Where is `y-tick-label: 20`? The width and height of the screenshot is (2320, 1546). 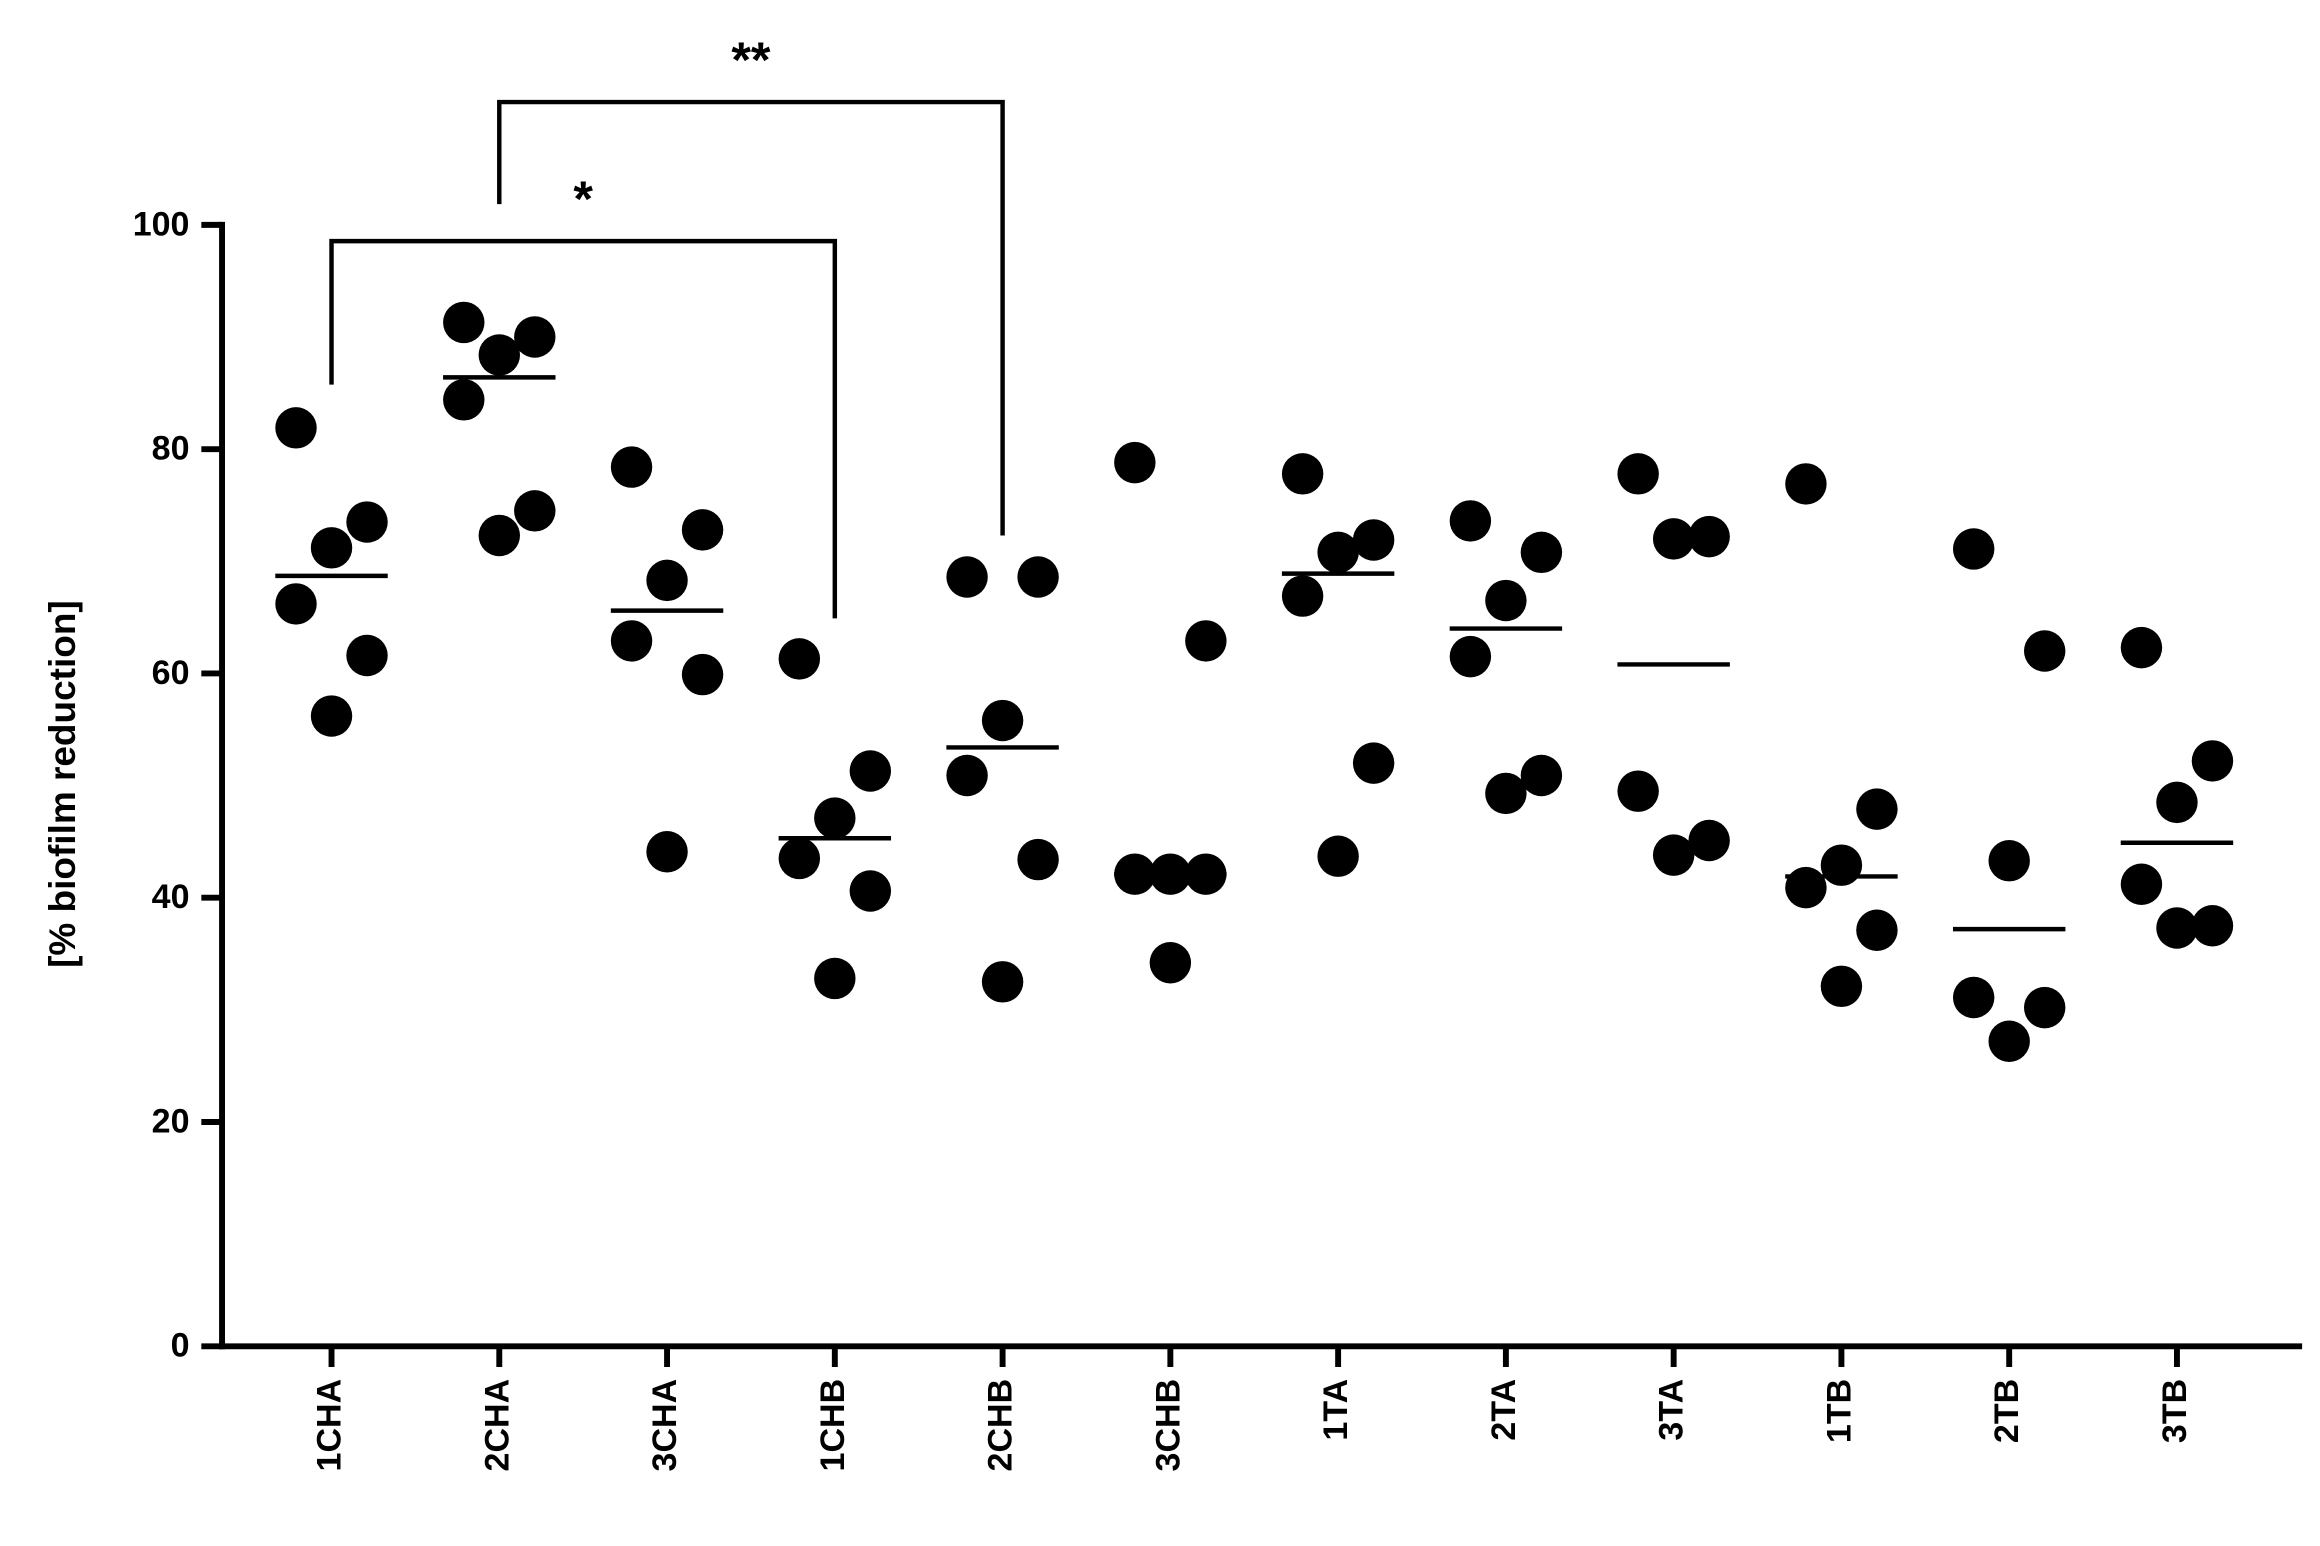
y-tick-label: 20 is located at coordinates (171, 1121).